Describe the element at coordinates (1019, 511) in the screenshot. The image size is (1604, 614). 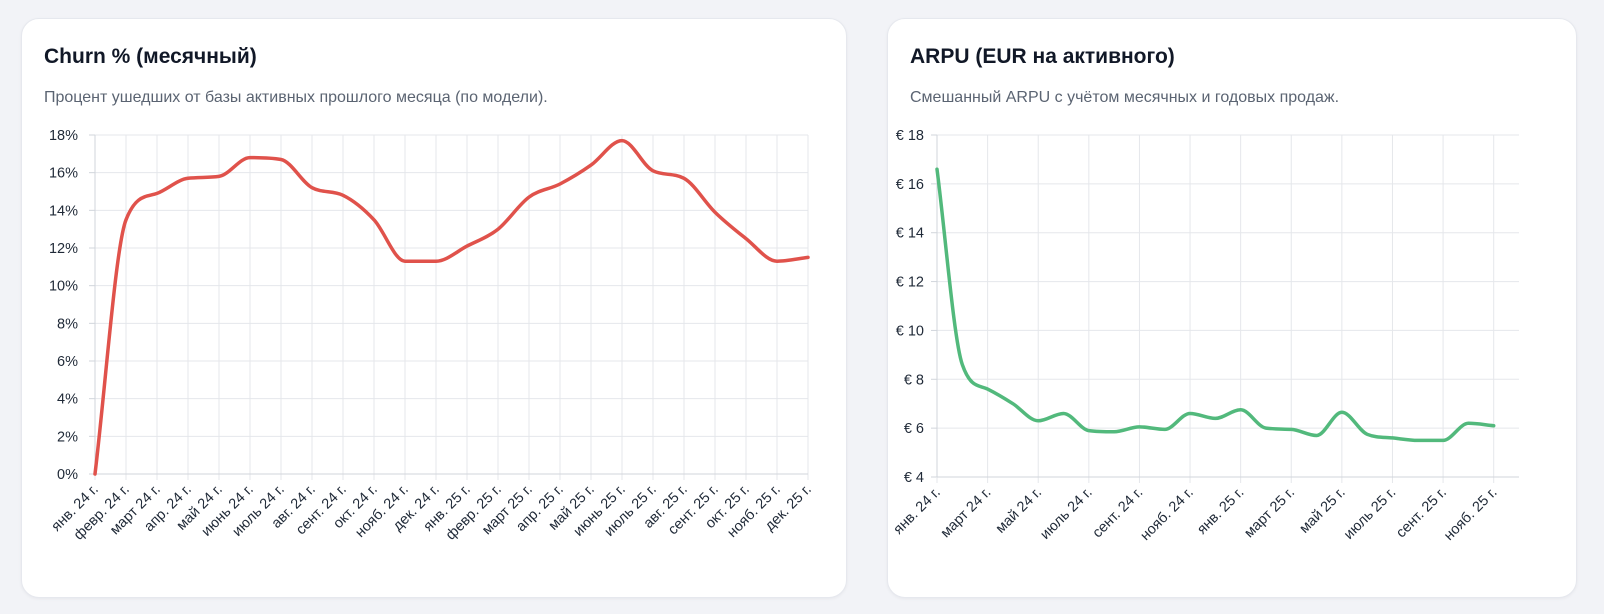
I see `x-tick-label: май 24 г.` at that location.